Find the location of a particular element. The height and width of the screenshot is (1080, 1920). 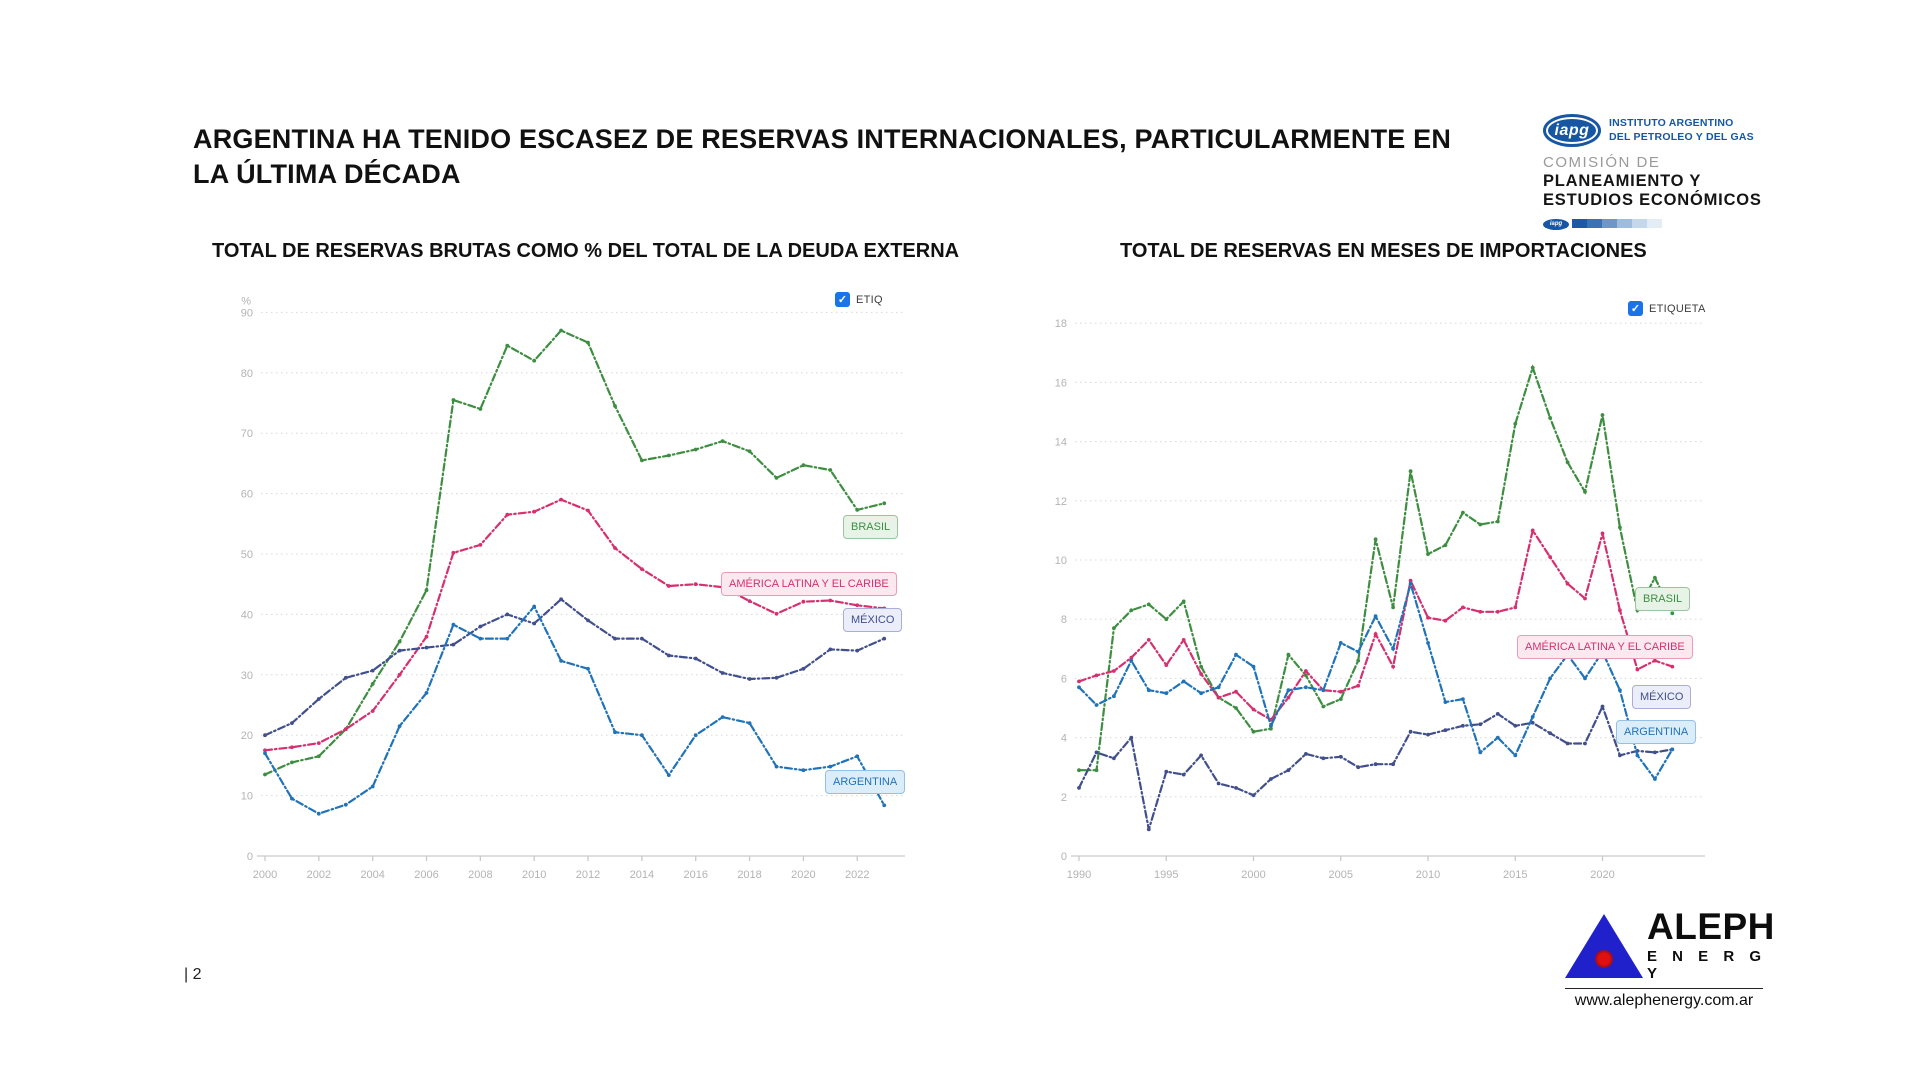

y-tick-label: 16 is located at coordinates (1061, 383).